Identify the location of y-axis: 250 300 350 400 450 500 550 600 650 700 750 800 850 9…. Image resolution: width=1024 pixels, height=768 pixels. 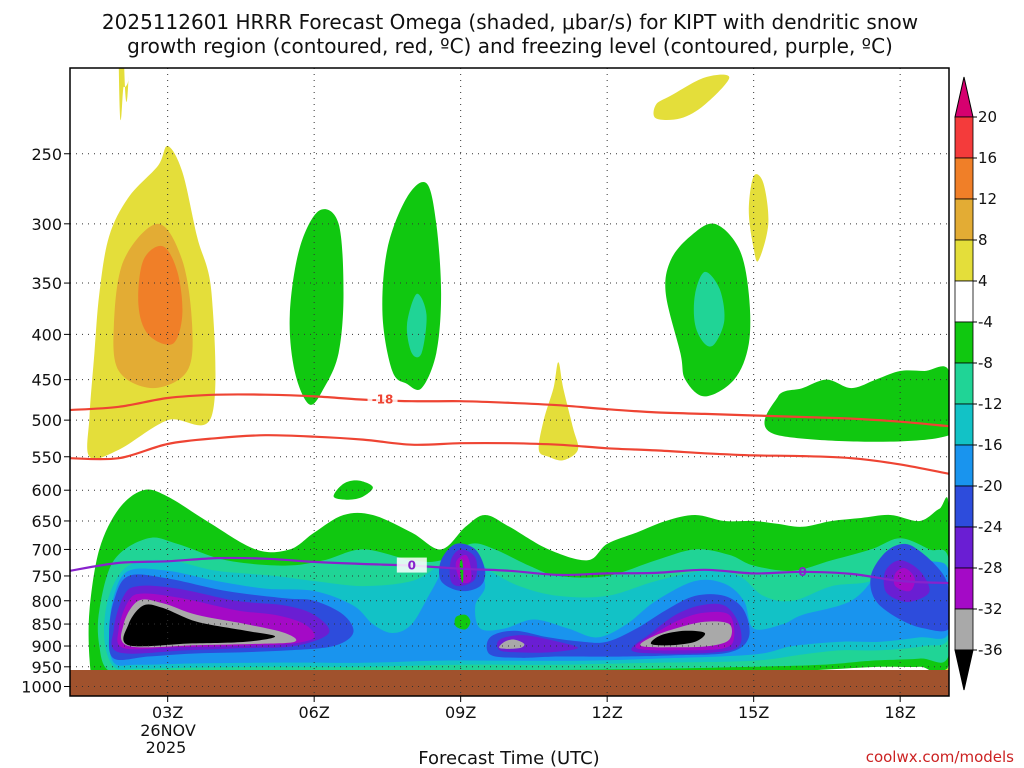
(45, 421).